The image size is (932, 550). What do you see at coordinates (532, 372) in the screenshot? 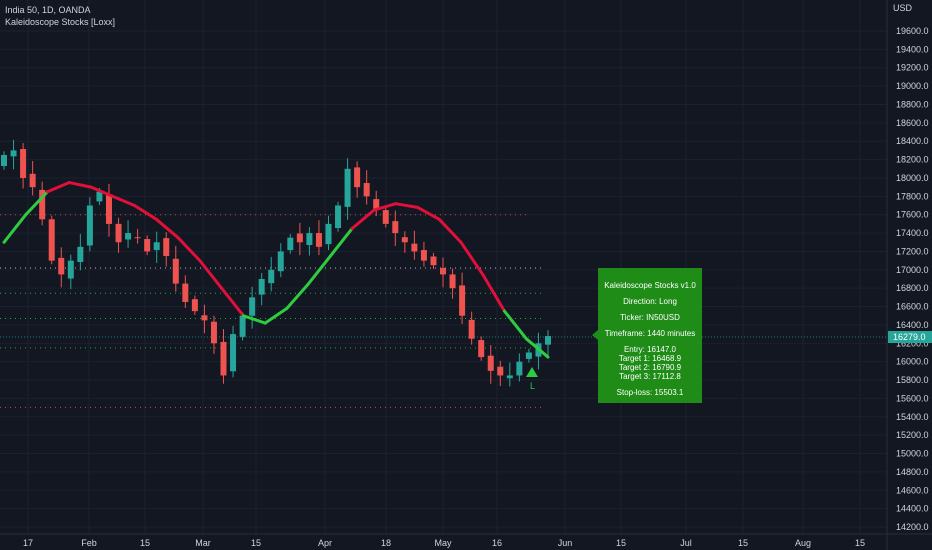
I see `long-signal-triangle-icon` at bounding box center [532, 372].